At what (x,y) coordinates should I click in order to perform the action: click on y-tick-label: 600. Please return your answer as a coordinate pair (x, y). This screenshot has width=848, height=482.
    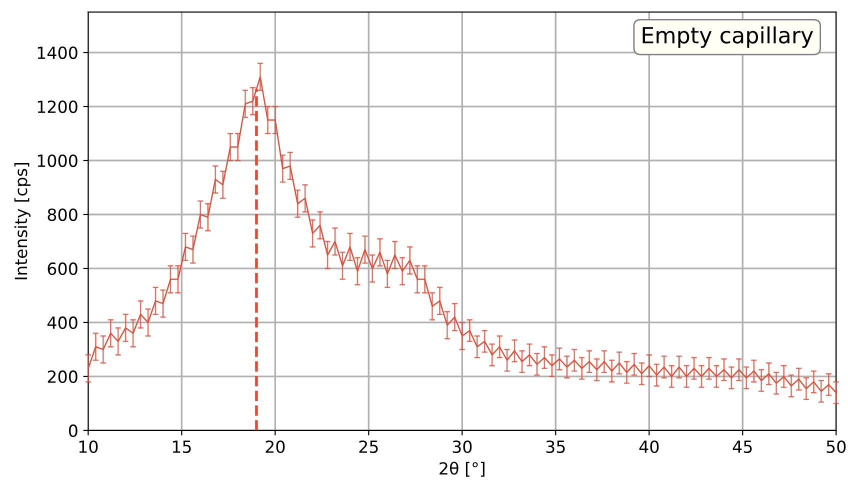
    Looking at the image, I should click on (63, 269).